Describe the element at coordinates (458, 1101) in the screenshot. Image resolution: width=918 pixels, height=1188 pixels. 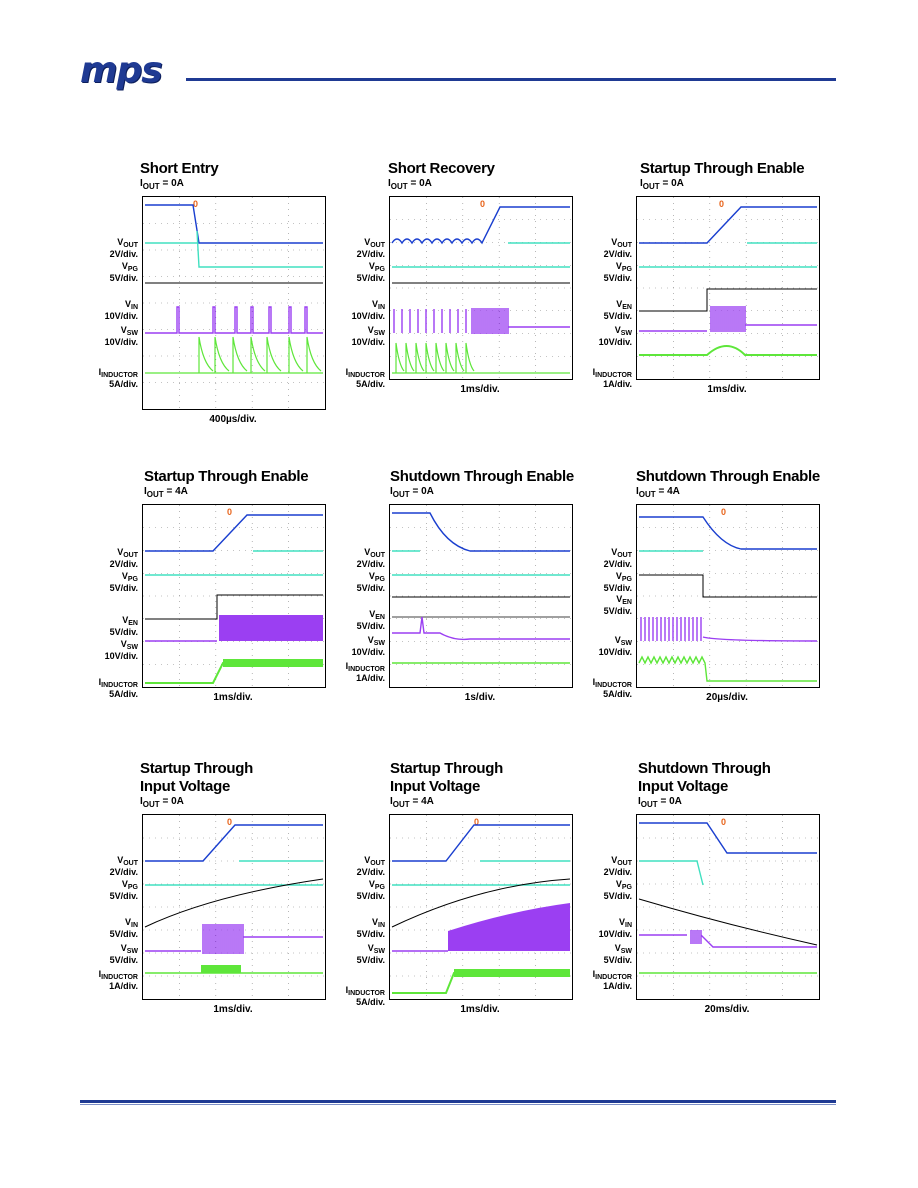
I see `footer-rule` at that location.